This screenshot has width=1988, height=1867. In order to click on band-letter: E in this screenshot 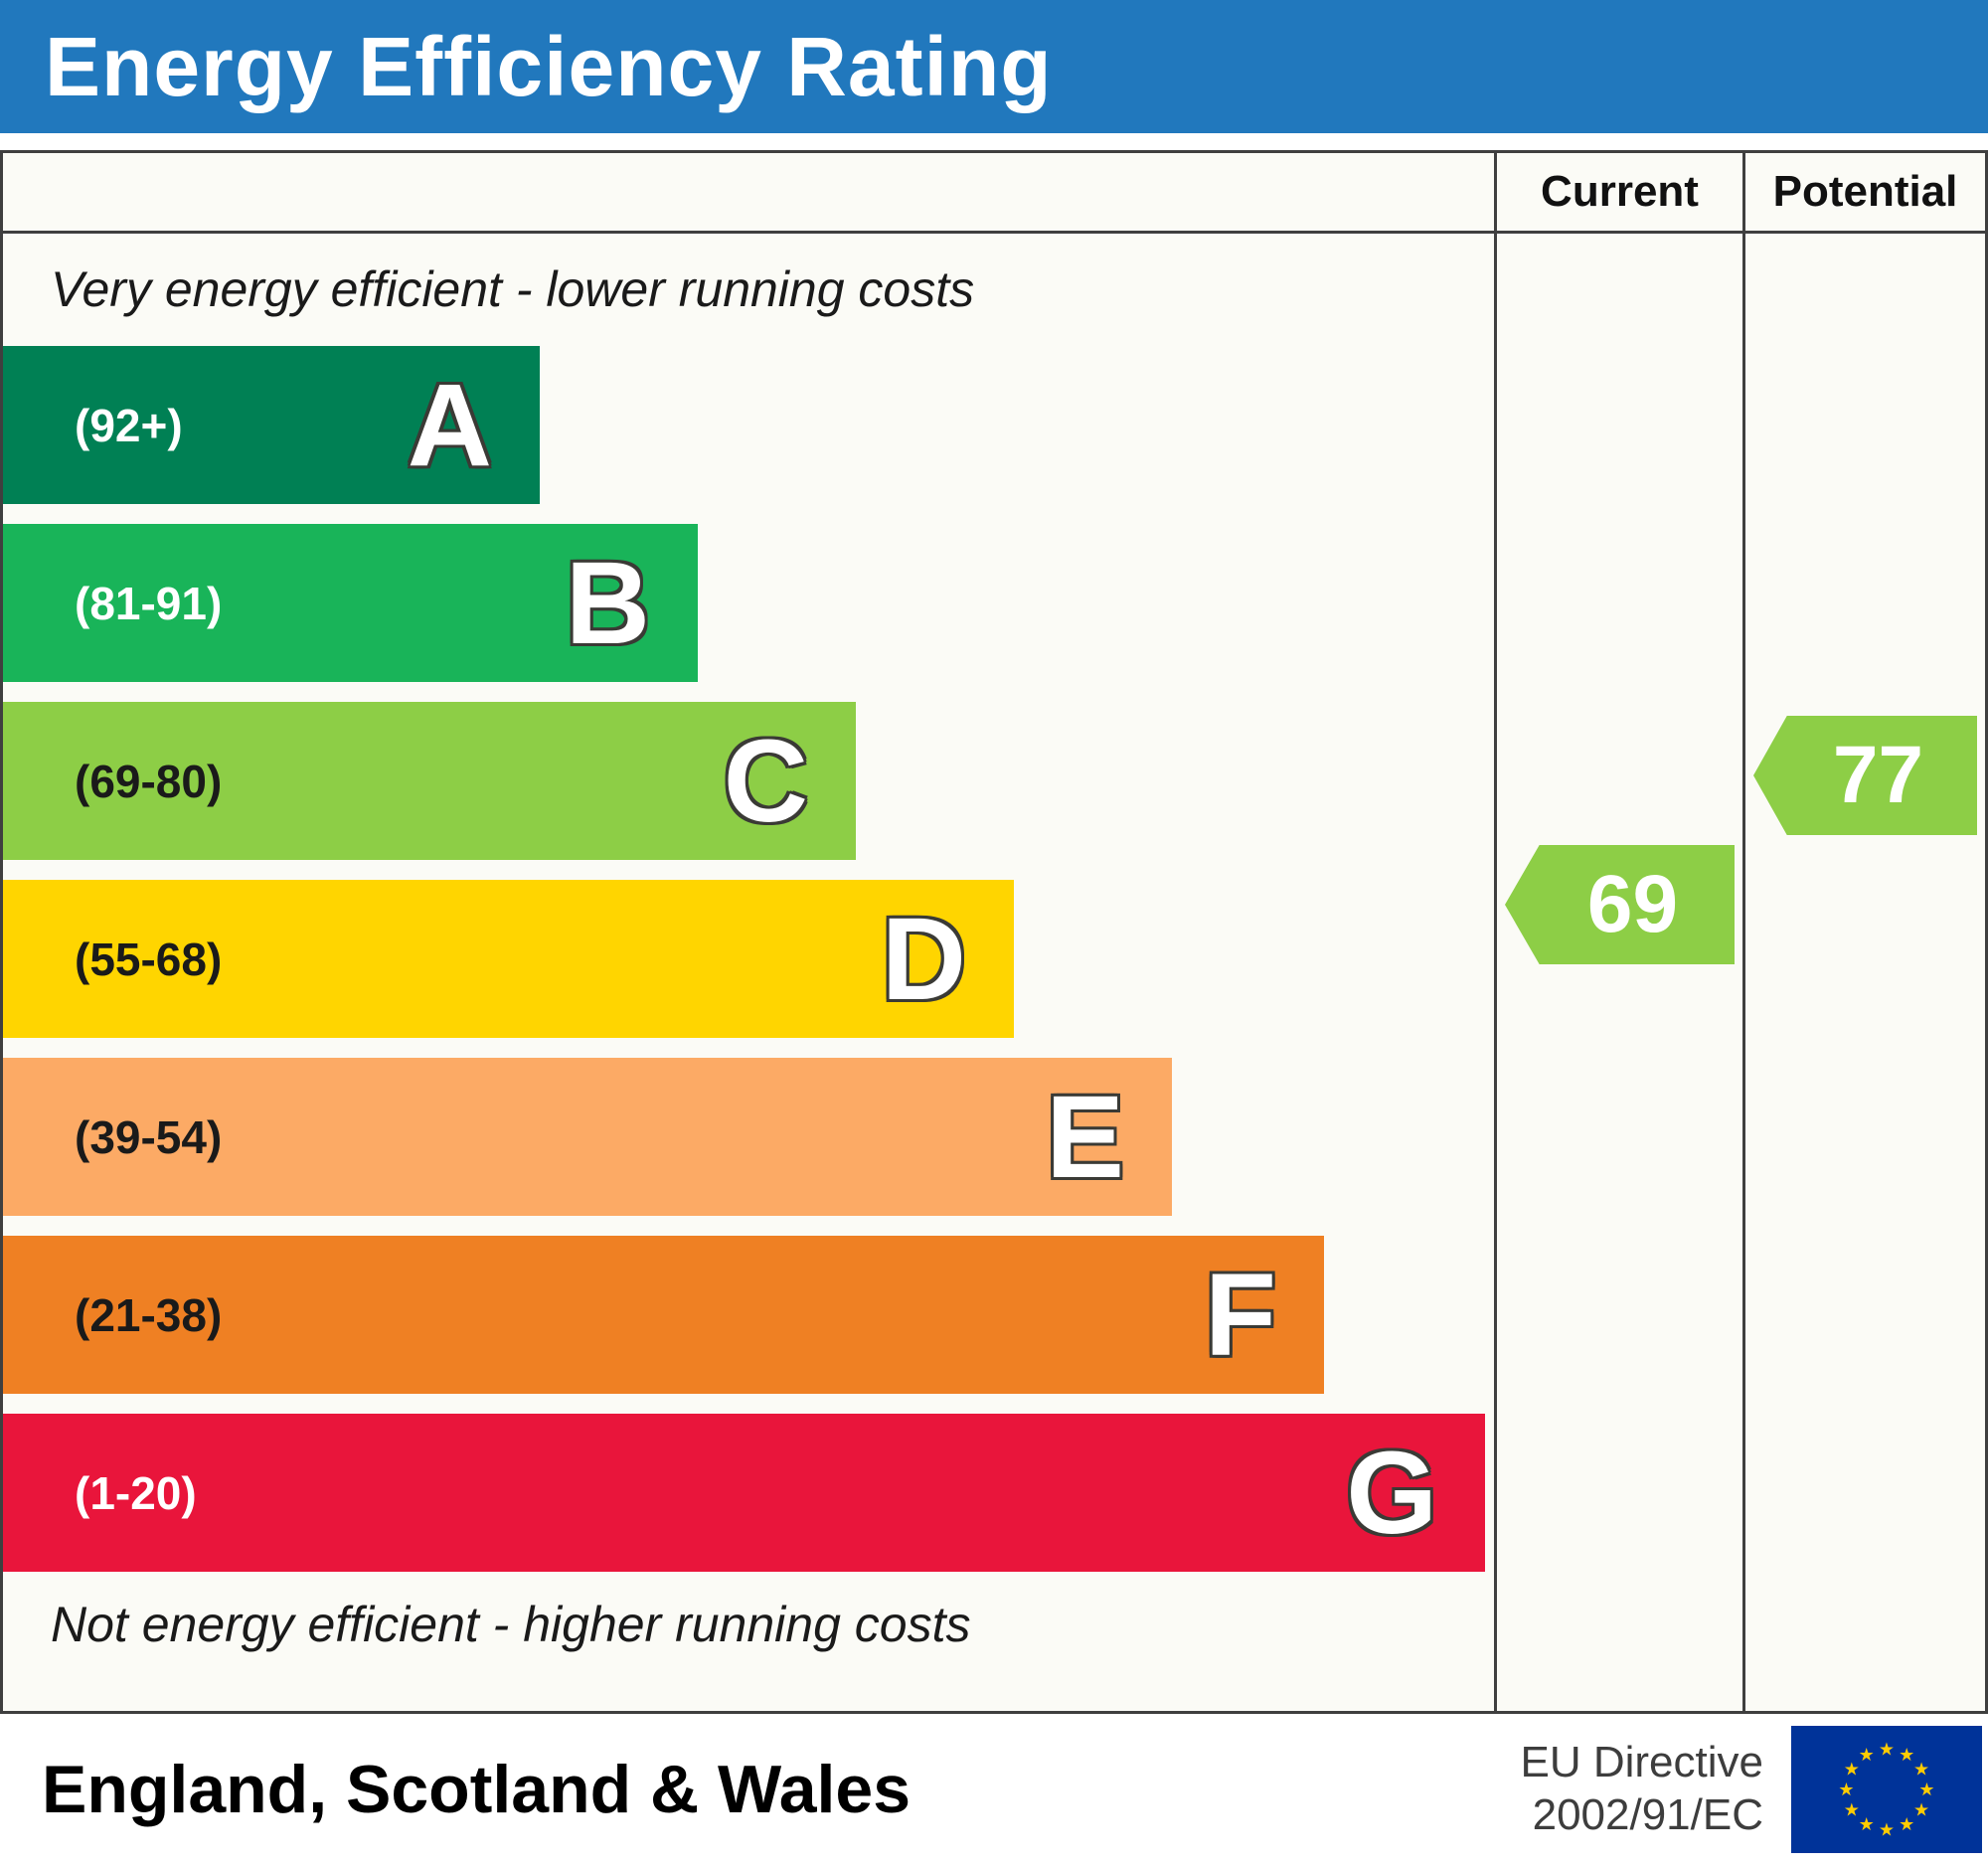, I will do `click(1085, 1137)`.